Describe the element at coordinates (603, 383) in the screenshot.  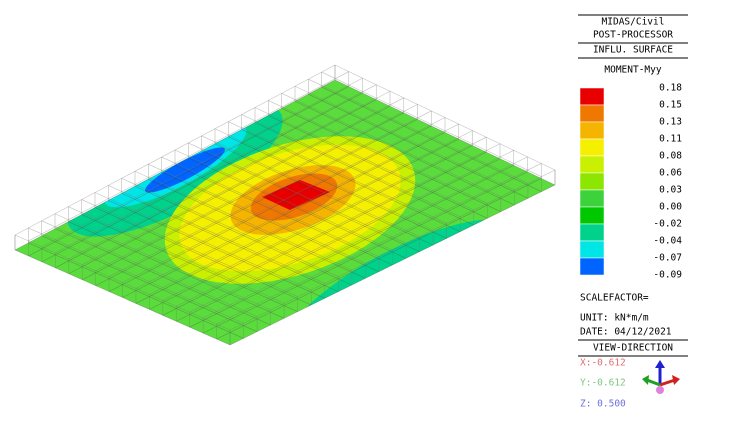
I see `view-y: Y:-0.612` at that location.